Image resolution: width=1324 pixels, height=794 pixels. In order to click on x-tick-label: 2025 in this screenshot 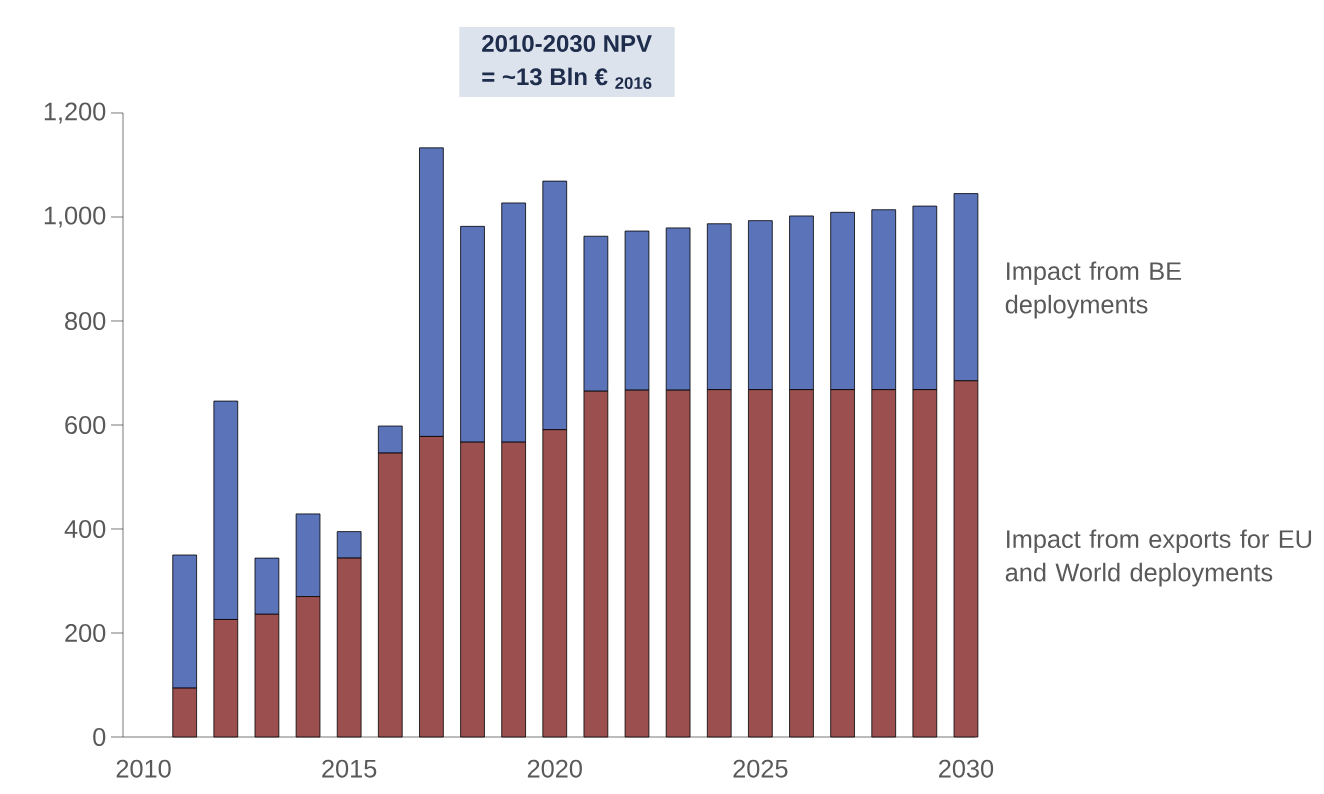, I will do `click(760, 768)`.